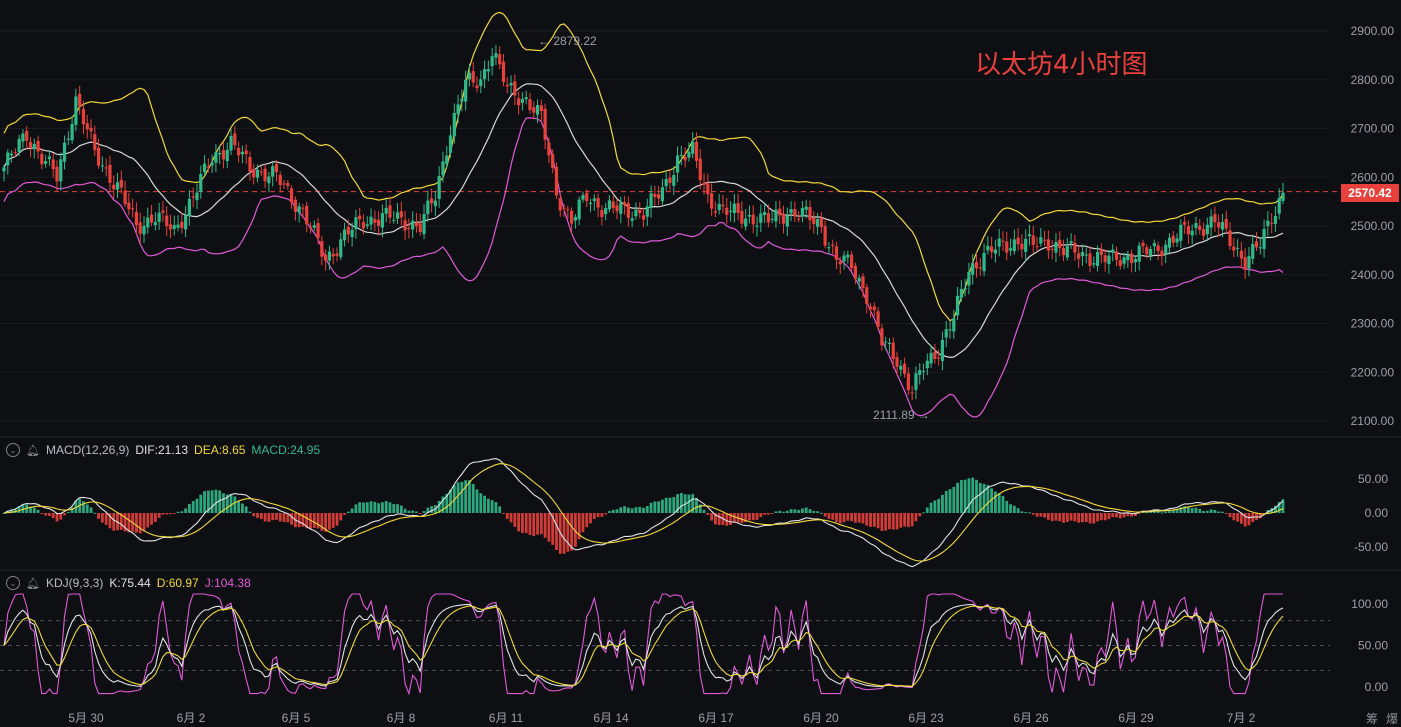 Image resolution: width=1401 pixels, height=727 pixels. I want to click on corner-label: 筹, so click(1372, 719).